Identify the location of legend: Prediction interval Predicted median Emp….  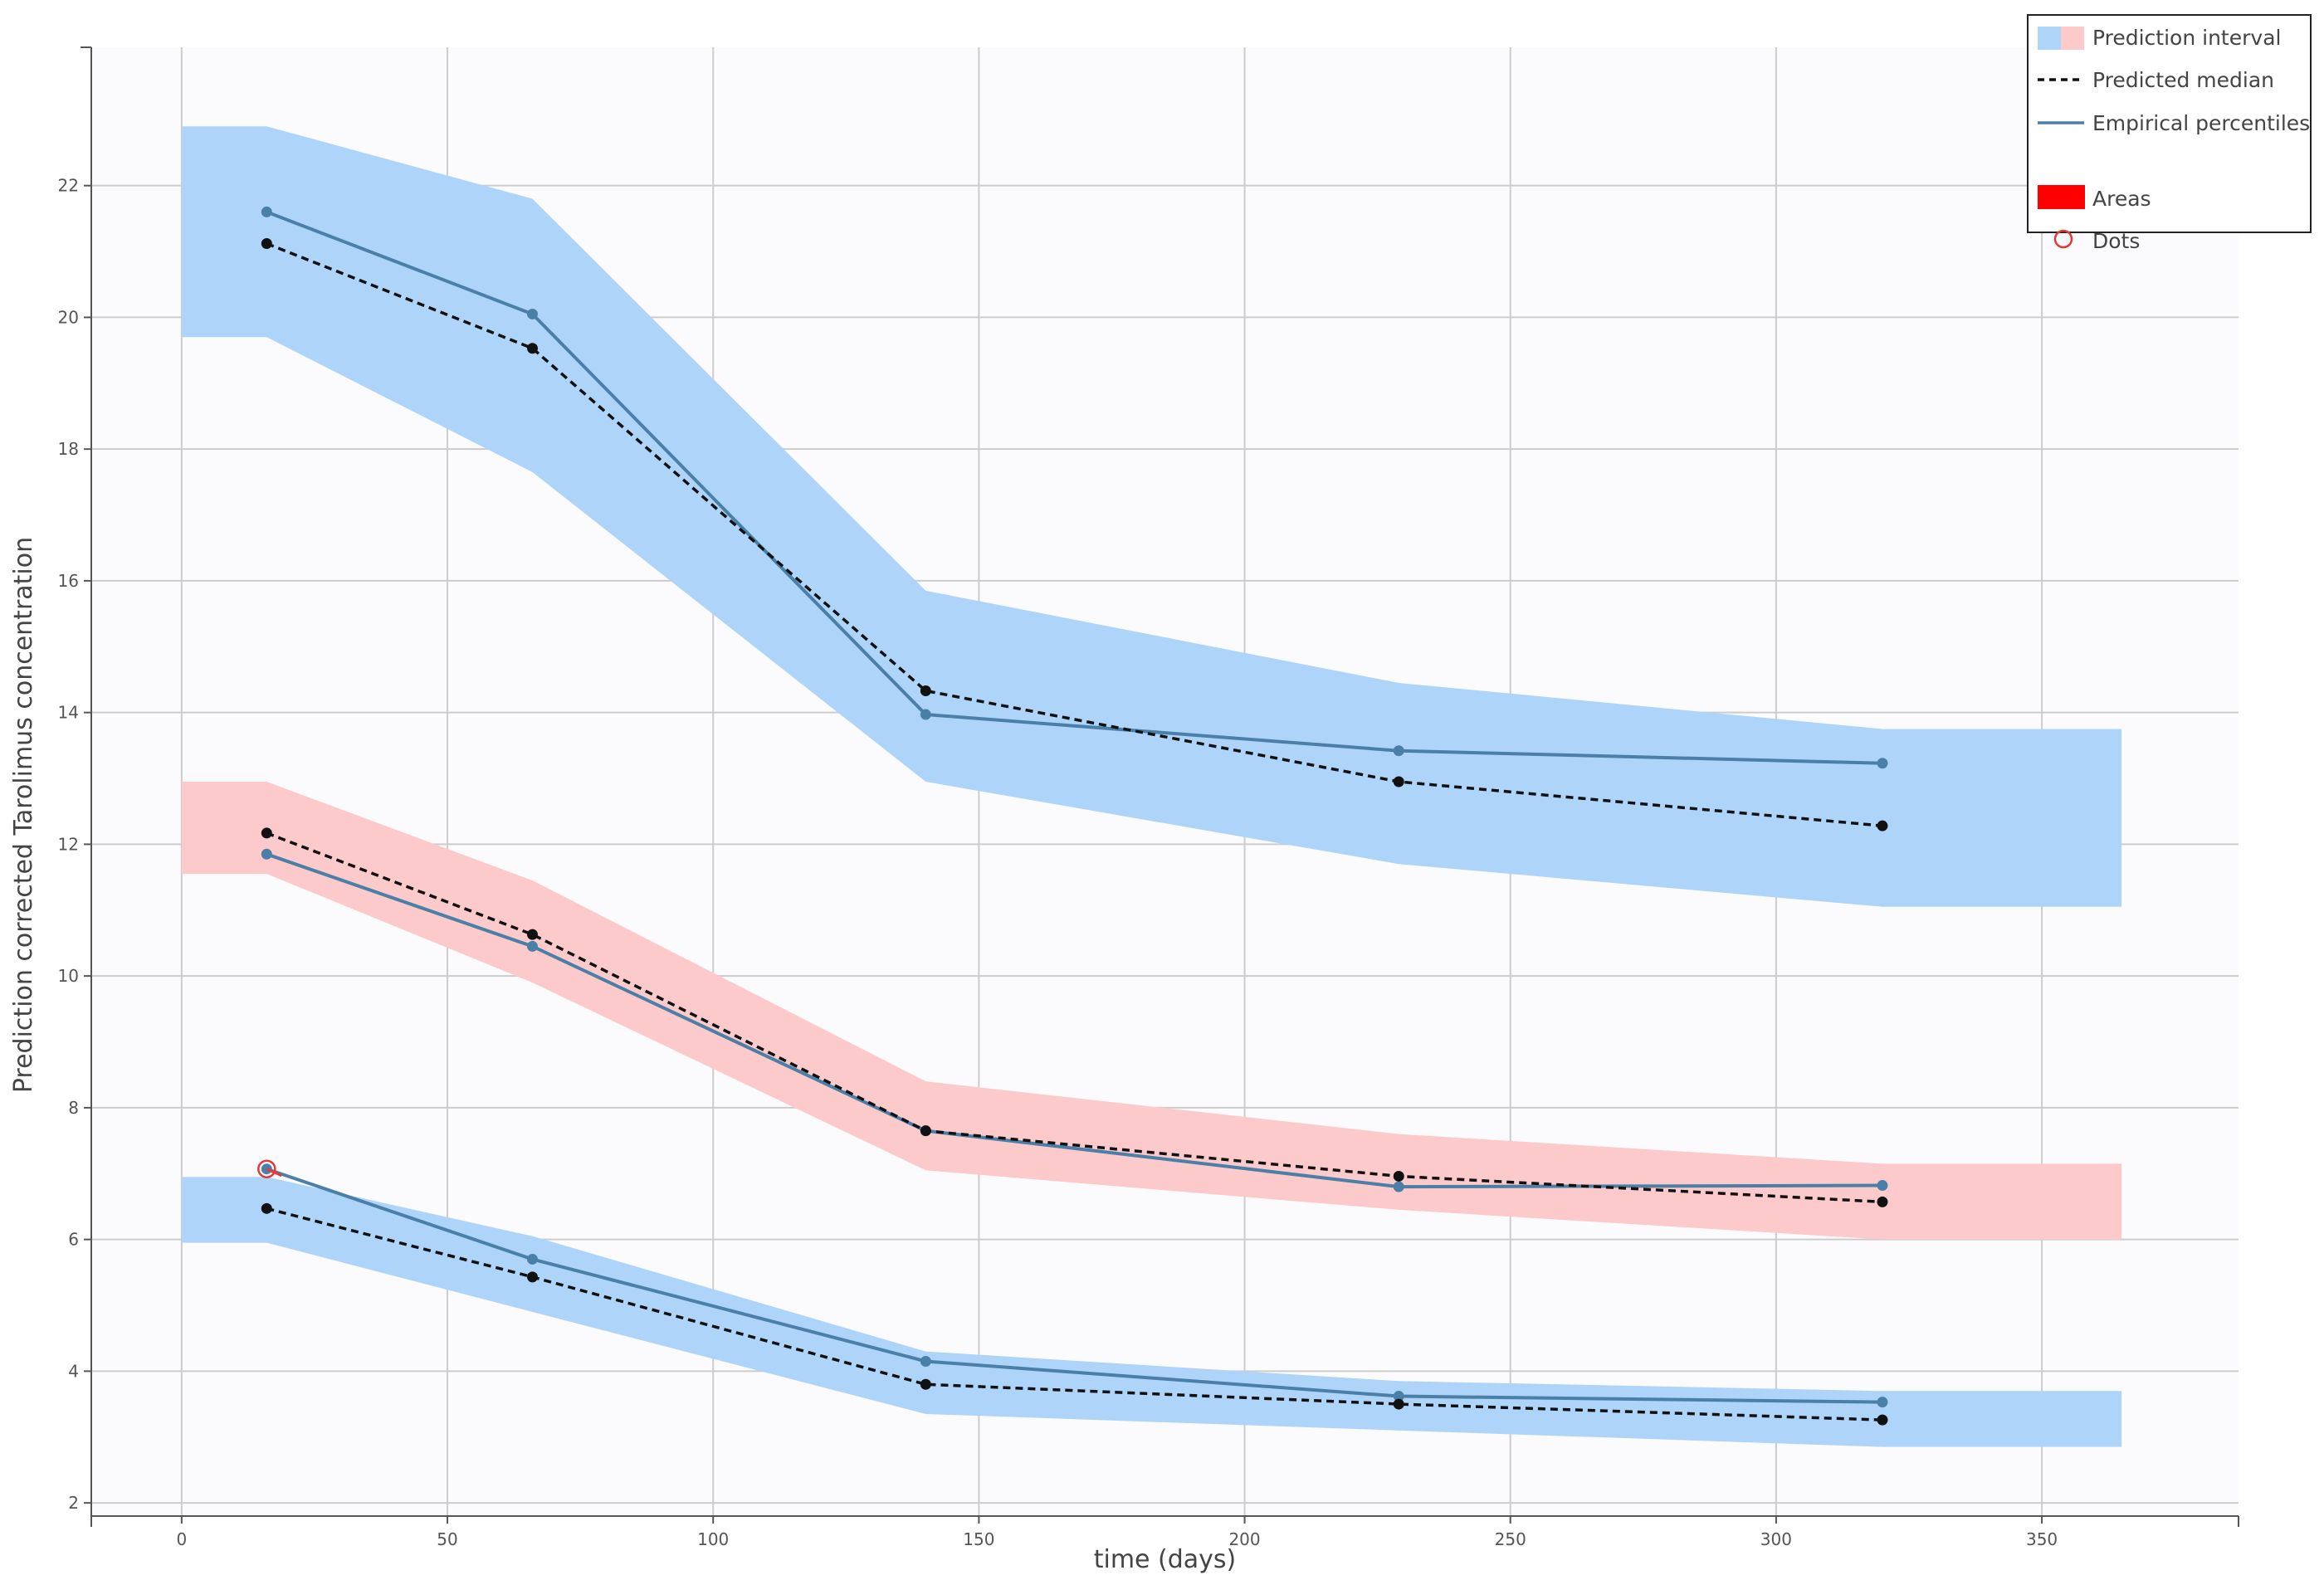
(2169, 133).